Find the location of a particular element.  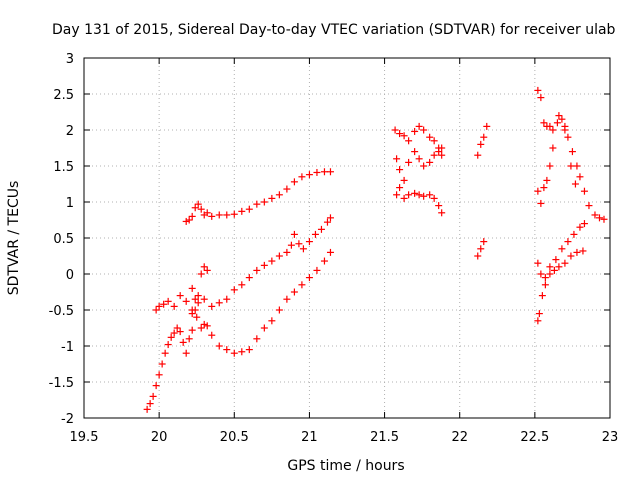

y-tick-label: 2.5 is located at coordinates (63, 95).